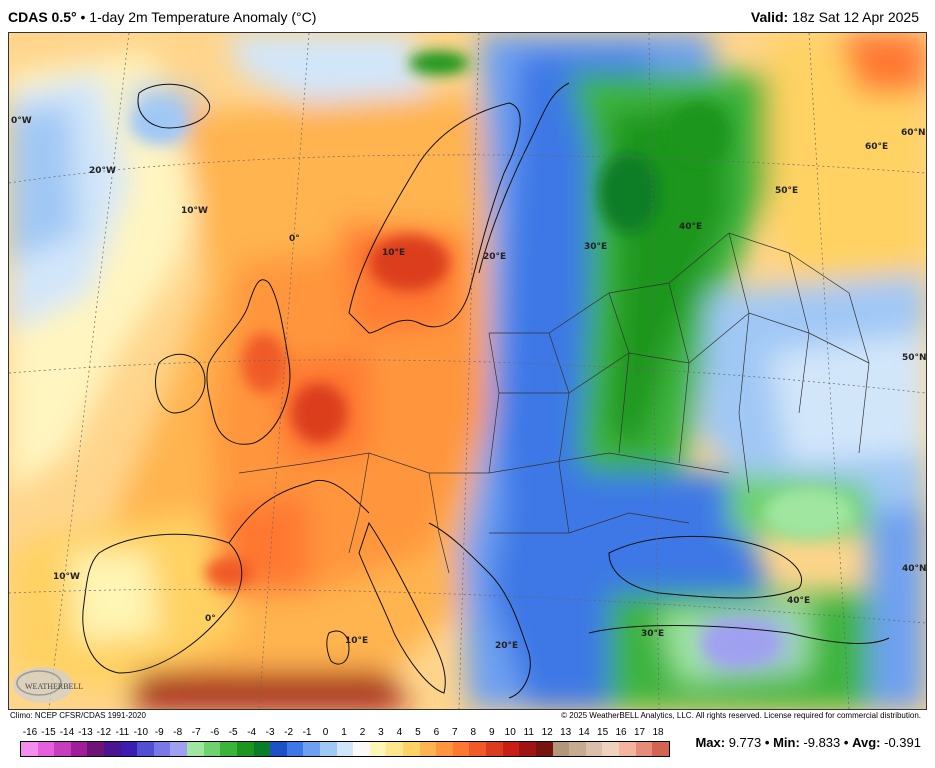 Image resolution: width=935 pixels, height=768 pixels. What do you see at coordinates (769, 17) in the screenshot?
I see `valid-label: Valid:` at bounding box center [769, 17].